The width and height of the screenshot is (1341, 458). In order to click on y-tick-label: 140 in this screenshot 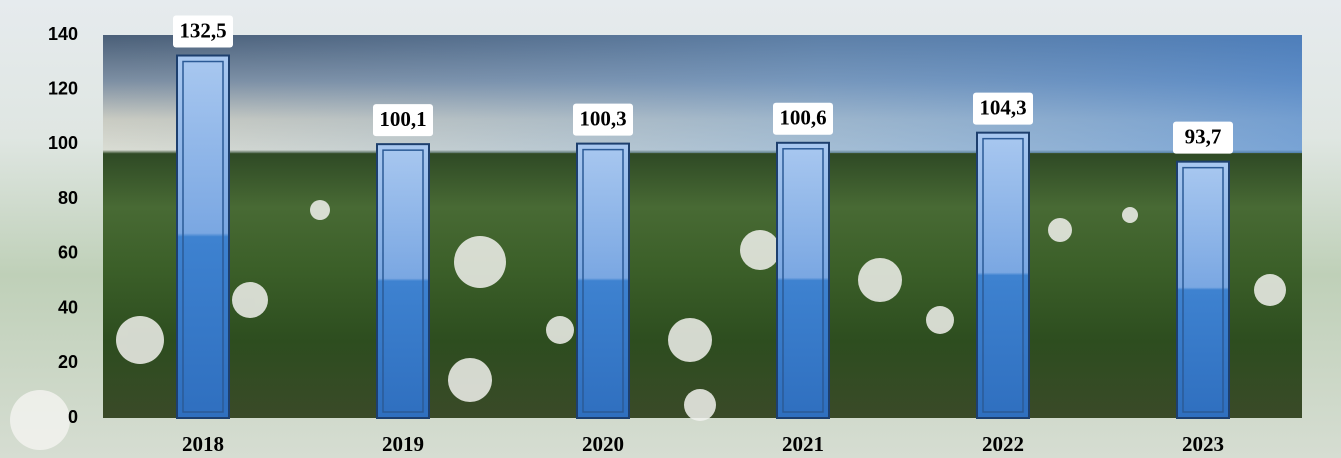, I will do `click(63, 34)`.